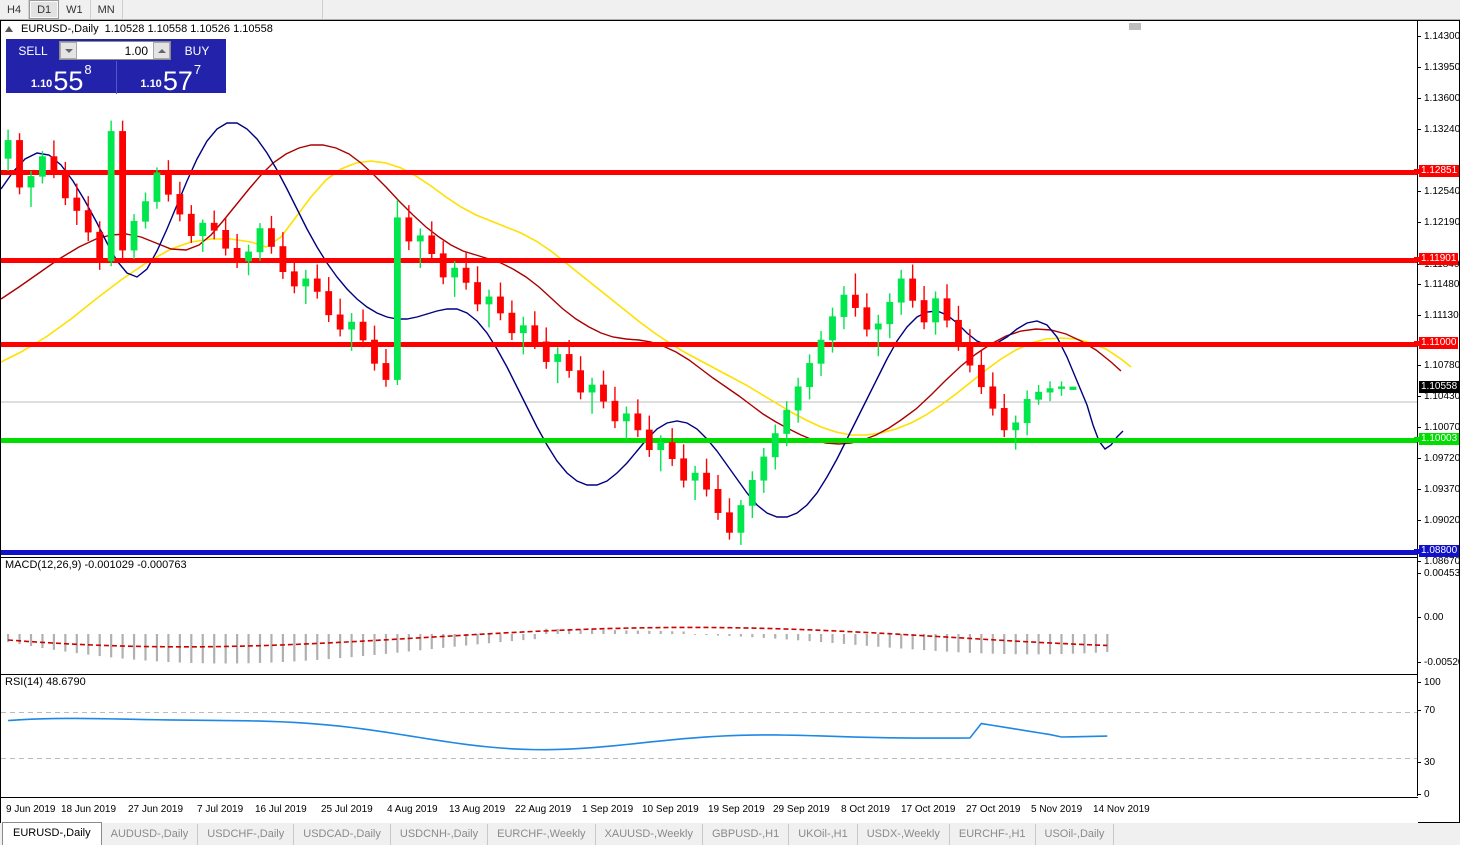  I want to click on buy-button: BUY, so click(197, 50).